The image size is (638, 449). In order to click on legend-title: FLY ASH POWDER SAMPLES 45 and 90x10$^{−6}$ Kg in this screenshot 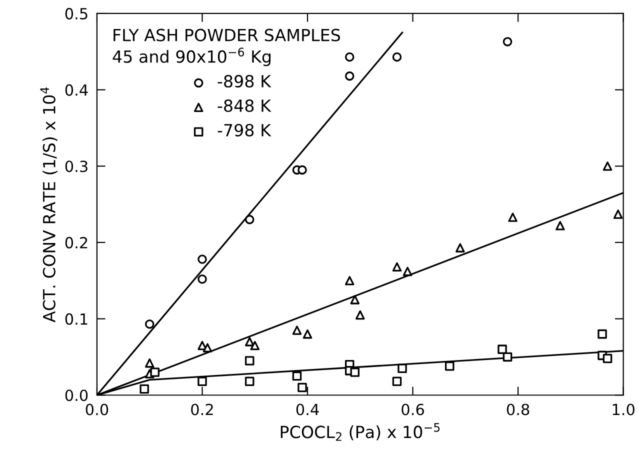, I will do `click(226, 47)`.